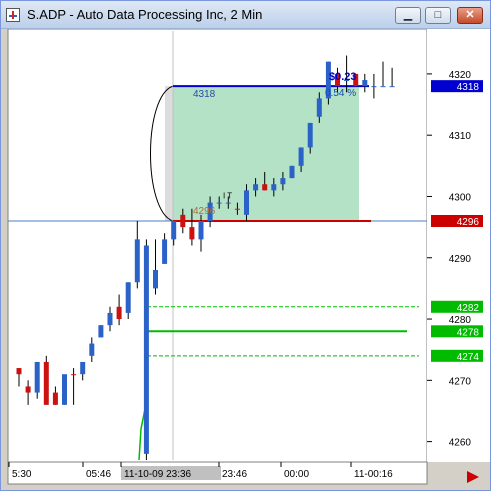  What do you see at coordinates (204, 94) in the screenshot?
I see `measure-top-label: 4318` at bounding box center [204, 94].